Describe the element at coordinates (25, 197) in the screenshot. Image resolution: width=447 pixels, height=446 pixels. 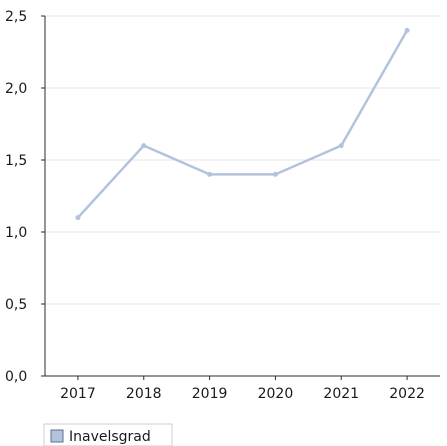
I see `y-tick-labels: 0,0 0,5 1,0 1,5 2,0 2,5` at that location.